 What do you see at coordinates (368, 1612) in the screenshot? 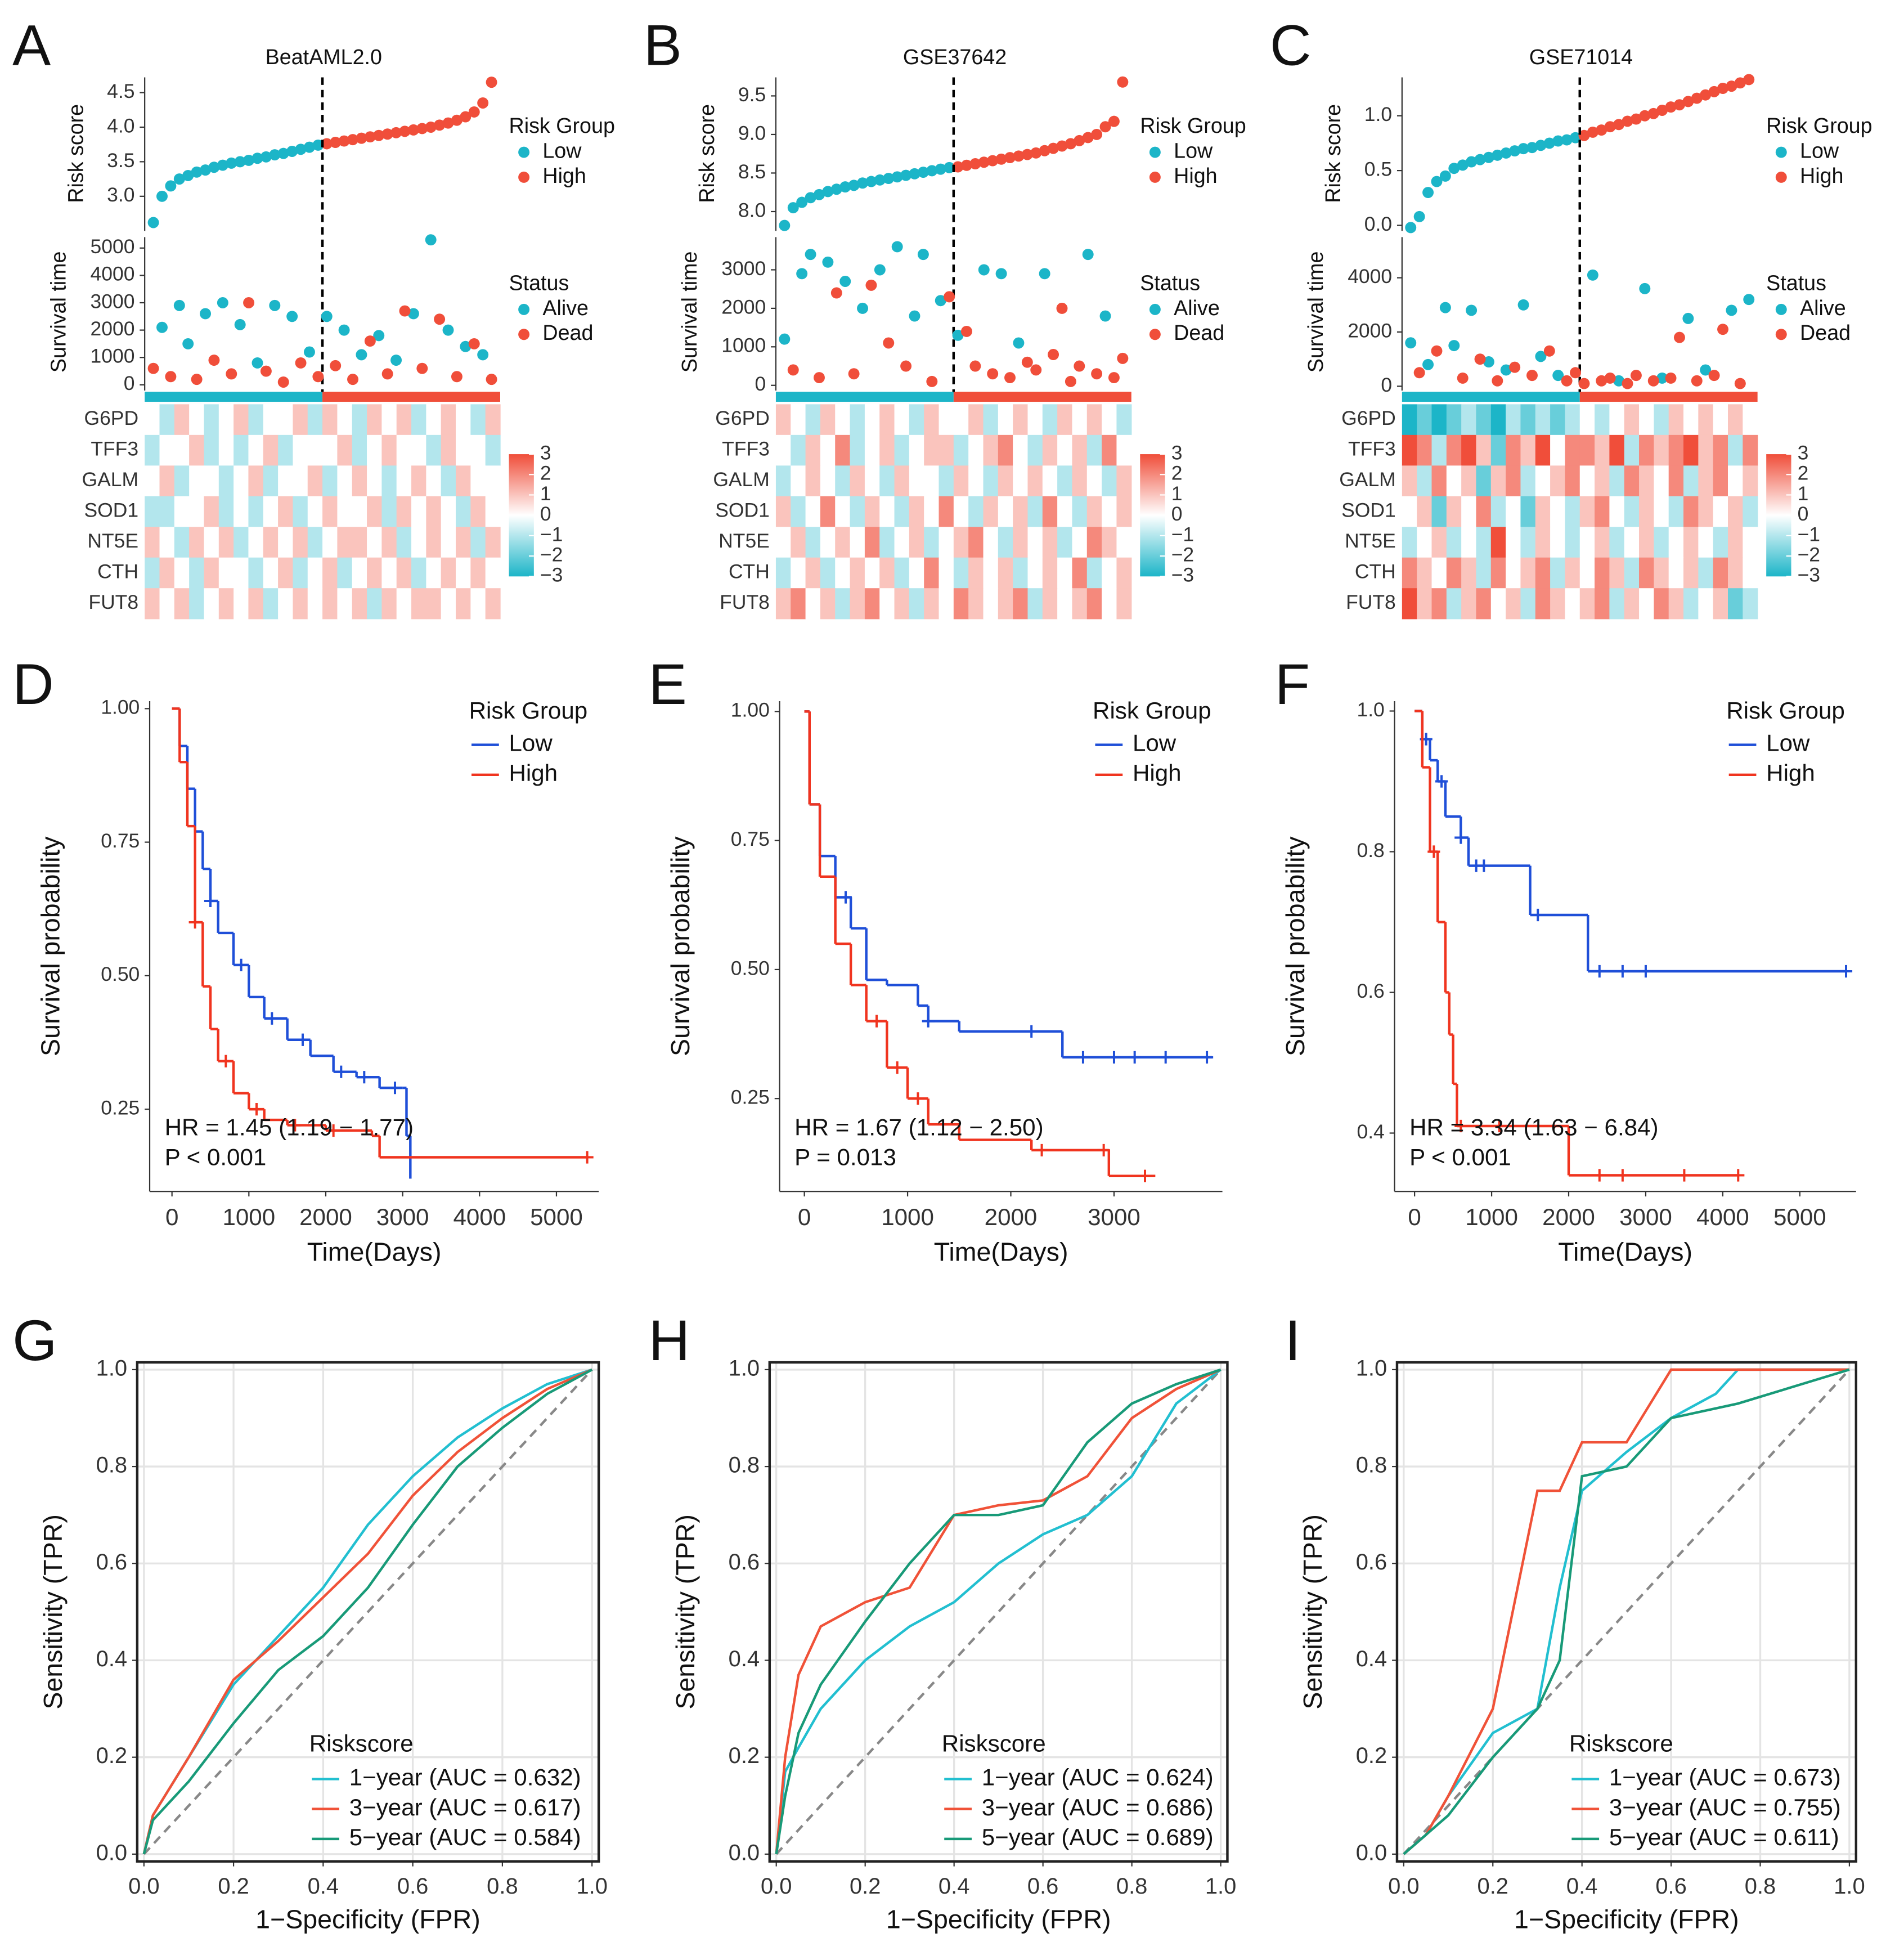
I see `roc-curve` at bounding box center [368, 1612].